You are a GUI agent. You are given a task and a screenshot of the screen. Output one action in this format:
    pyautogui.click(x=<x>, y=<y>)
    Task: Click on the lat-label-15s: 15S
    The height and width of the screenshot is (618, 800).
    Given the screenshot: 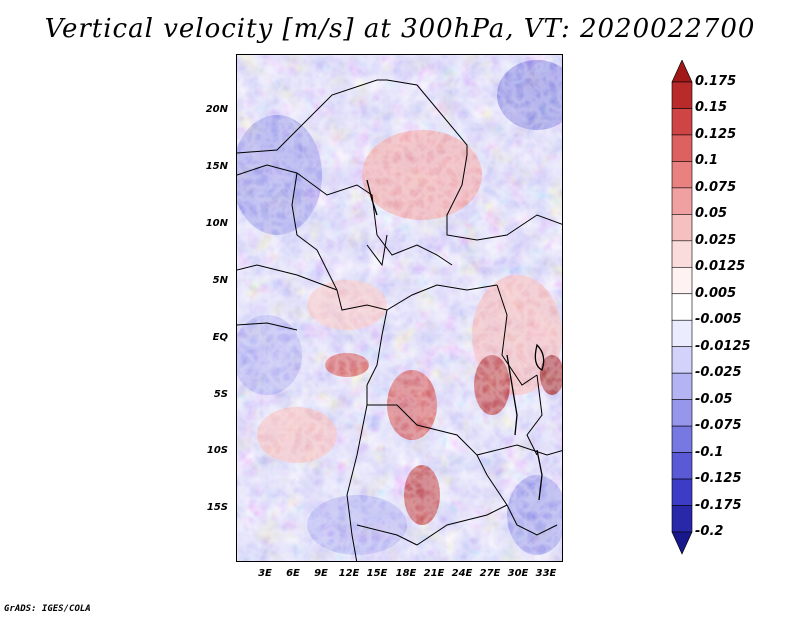 What is the action you would take?
    pyautogui.click(x=217, y=507)
    